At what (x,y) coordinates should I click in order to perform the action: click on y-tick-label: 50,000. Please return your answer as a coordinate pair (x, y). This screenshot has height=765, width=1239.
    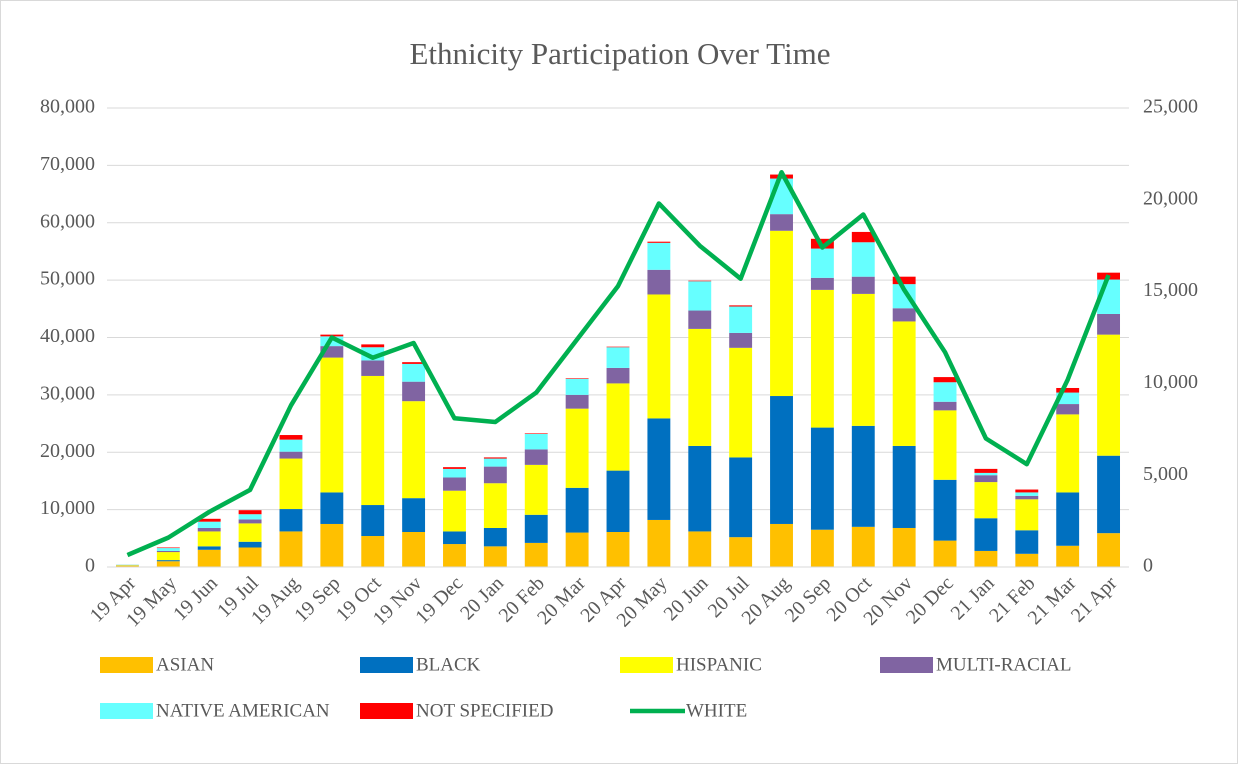
    Looking at the image, I should click on (67, 279).